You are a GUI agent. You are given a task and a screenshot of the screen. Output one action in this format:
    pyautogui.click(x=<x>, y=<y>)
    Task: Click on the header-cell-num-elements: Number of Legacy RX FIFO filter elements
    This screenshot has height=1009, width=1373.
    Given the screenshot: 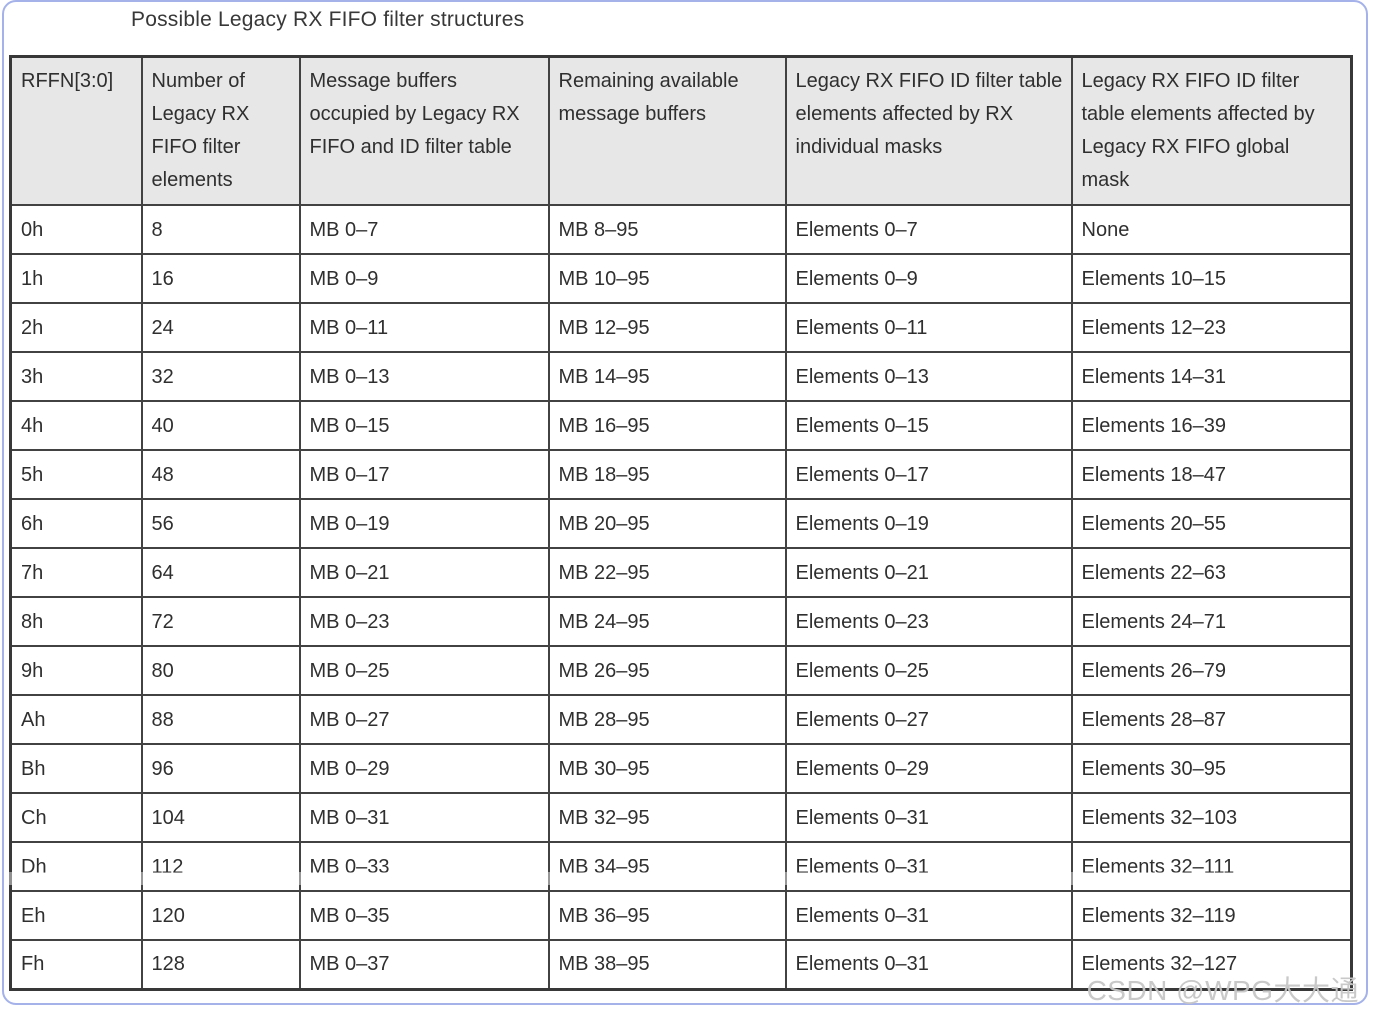 What is the action you would take?
    pyautogui.click(x=220, y=130)
    